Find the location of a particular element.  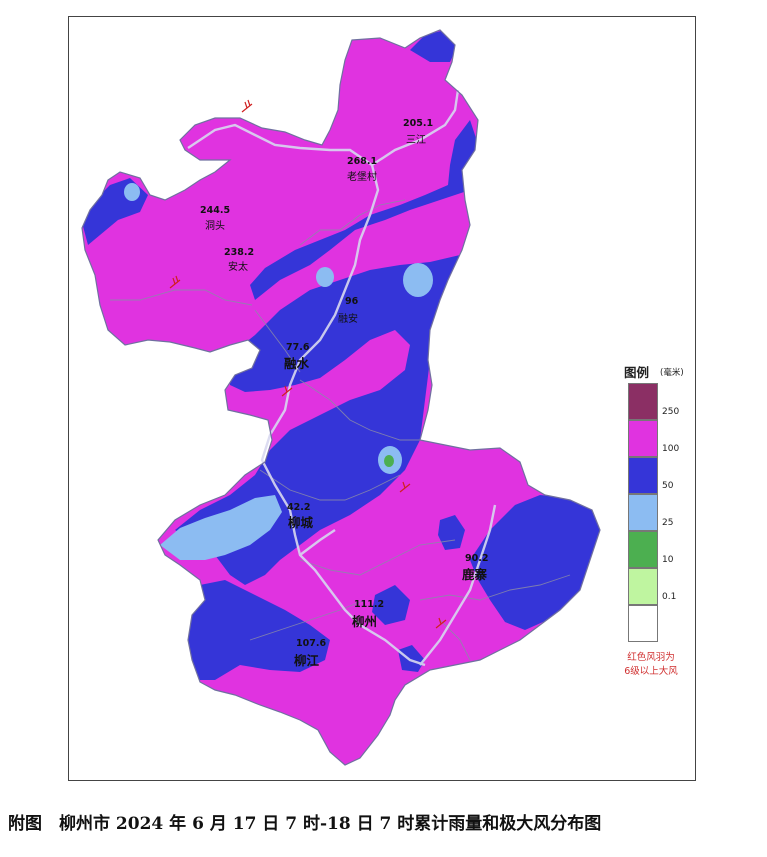

station-value: 107.6 is located at coordinates (311, 643).